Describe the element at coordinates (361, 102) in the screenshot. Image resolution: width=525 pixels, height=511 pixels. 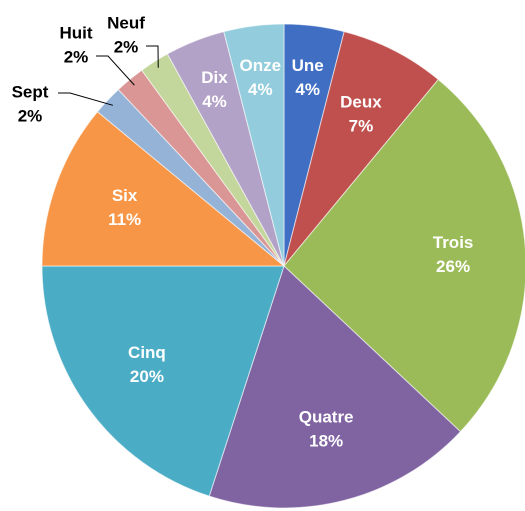
I see `data-label-name: Deux` at that location.